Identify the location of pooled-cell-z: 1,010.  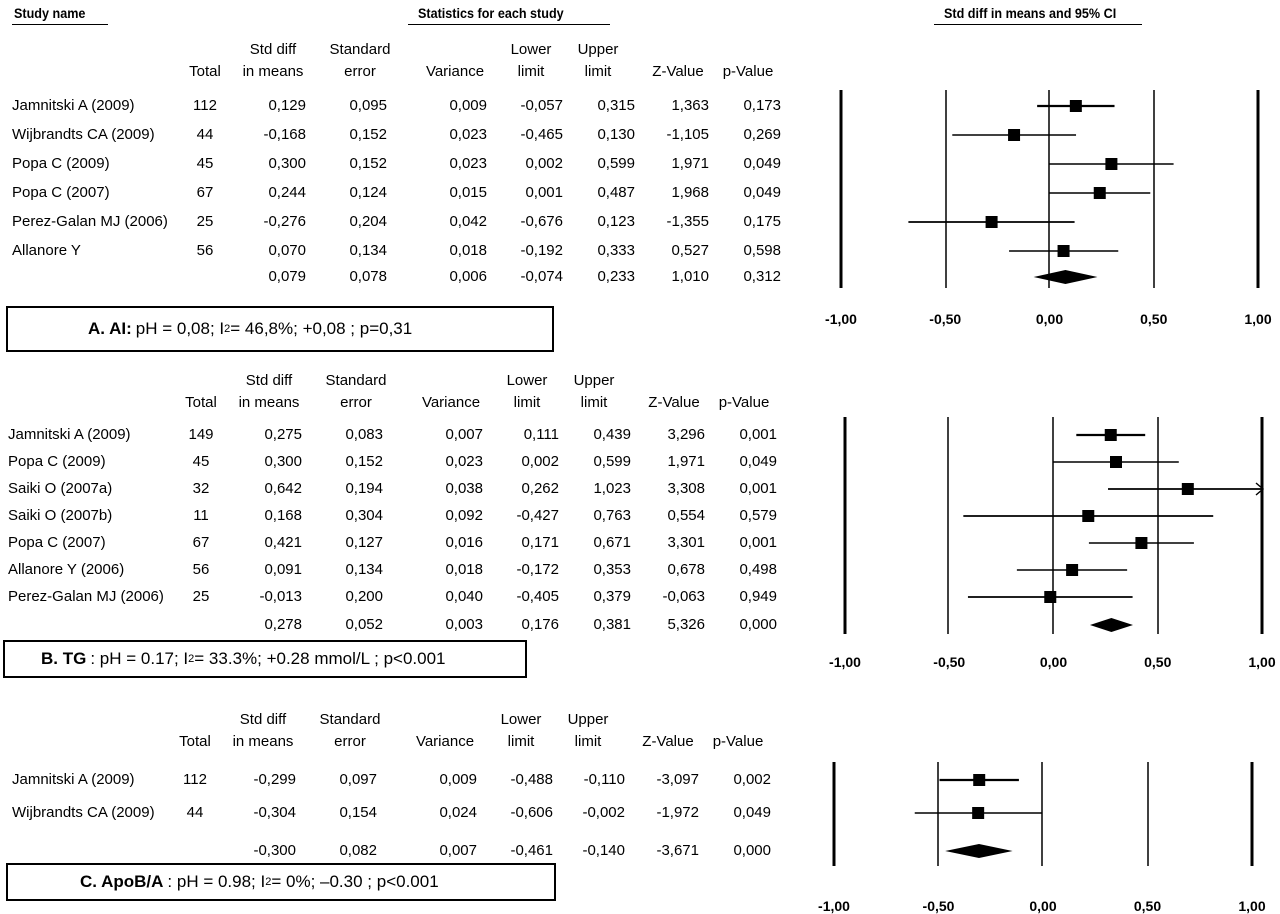
(690, 276).